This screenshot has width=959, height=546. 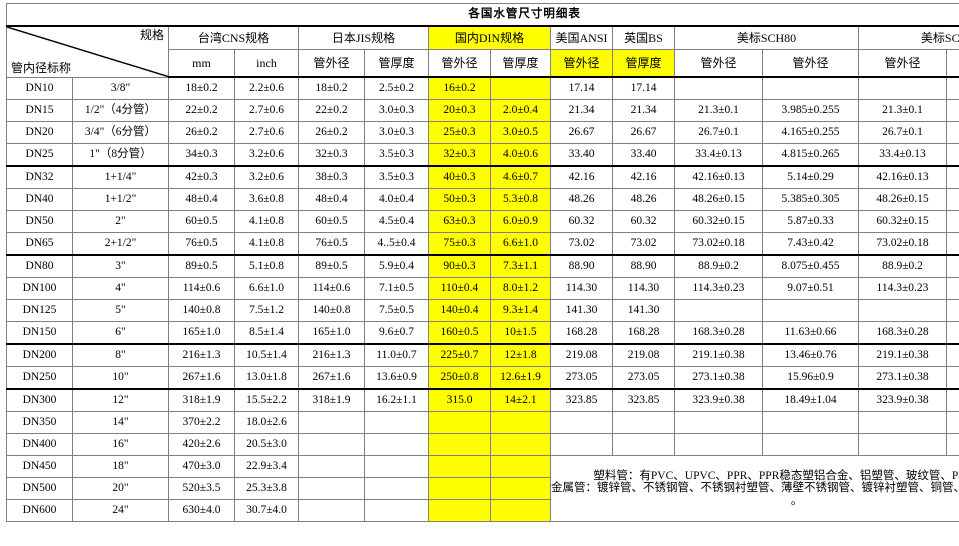 What do you see at coordinates (396, 333) in the screenshot?
I see `cell-jis-thickness: 9.6±0.7` at bounding box center [396, 333].